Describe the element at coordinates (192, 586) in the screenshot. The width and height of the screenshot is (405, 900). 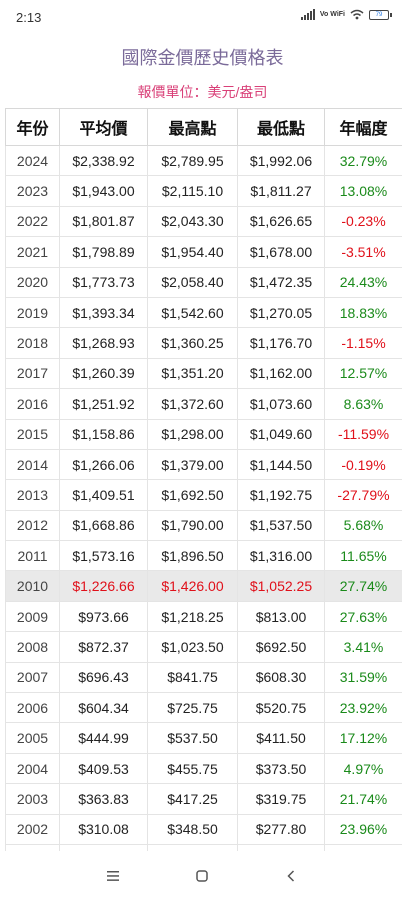
I see `high-price-cell: $1,426.00` at that location.